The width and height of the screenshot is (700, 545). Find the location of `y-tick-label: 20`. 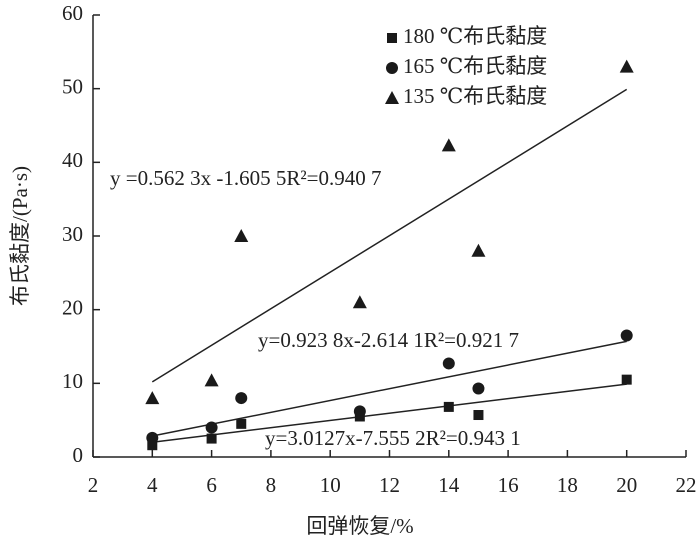

y-tick-label: 20 is located at coordinates (72, 307).